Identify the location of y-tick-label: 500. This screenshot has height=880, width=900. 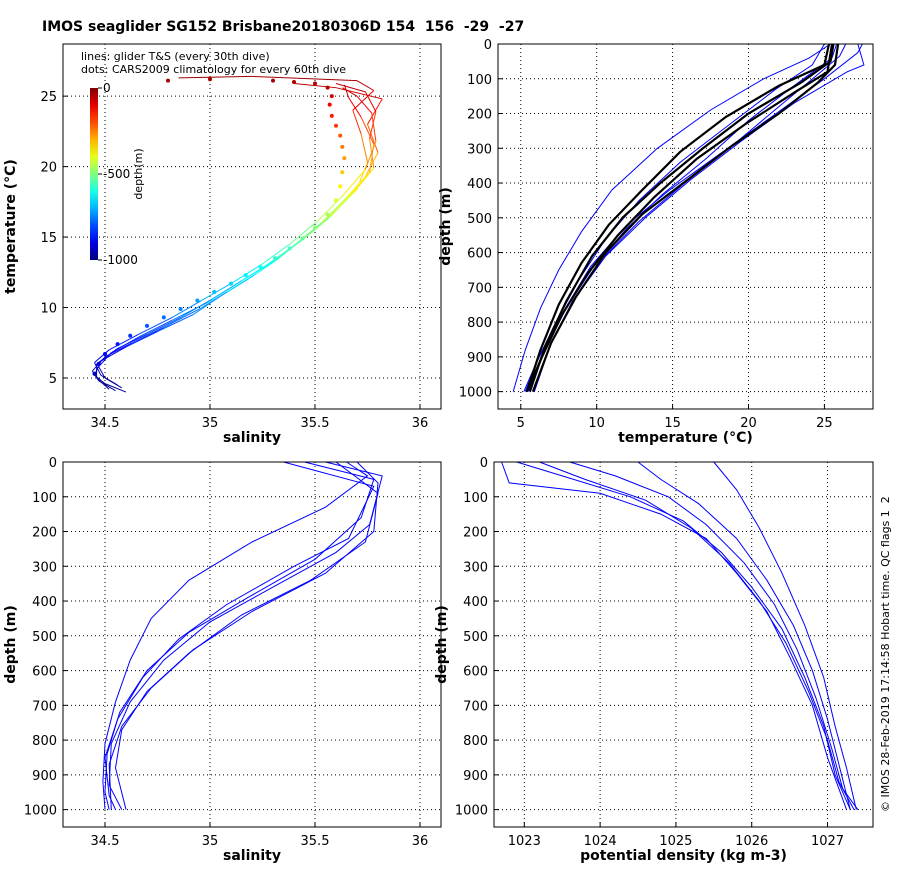
(44, 637).